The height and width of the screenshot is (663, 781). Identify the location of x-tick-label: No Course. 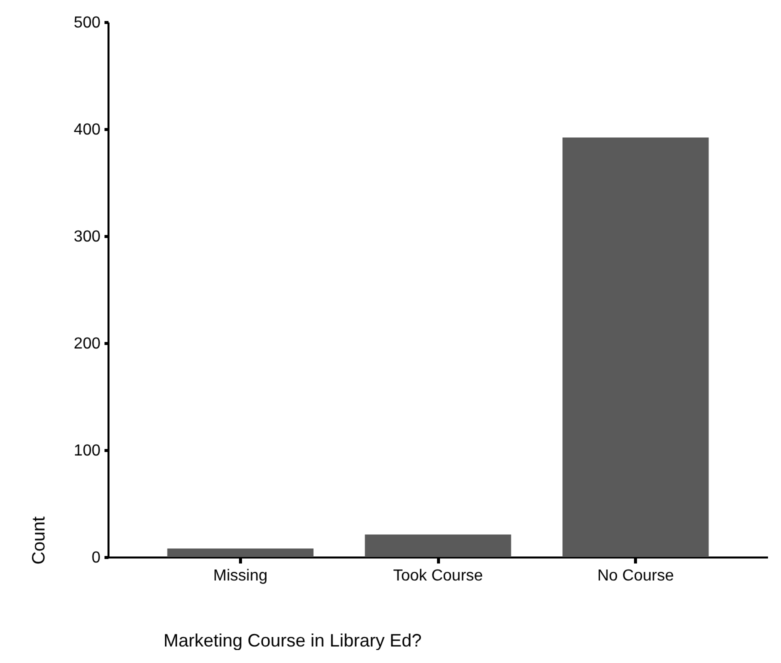
(635, 576).